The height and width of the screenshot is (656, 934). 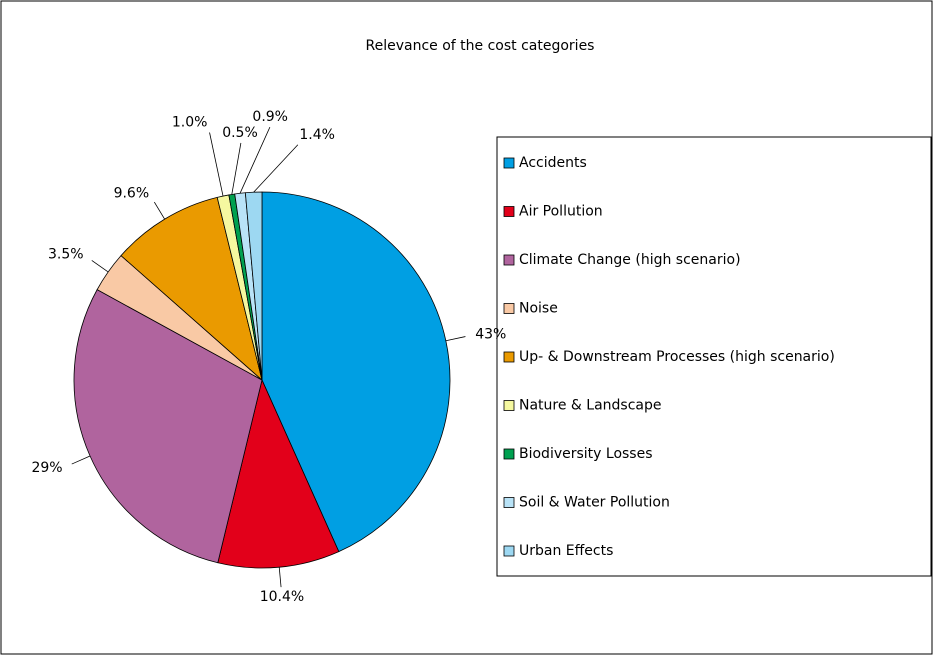 What do you see at coordinates (553, 163) in the screenshot?
I see `legend-label: Accidents` at bounding box center [553, 163].